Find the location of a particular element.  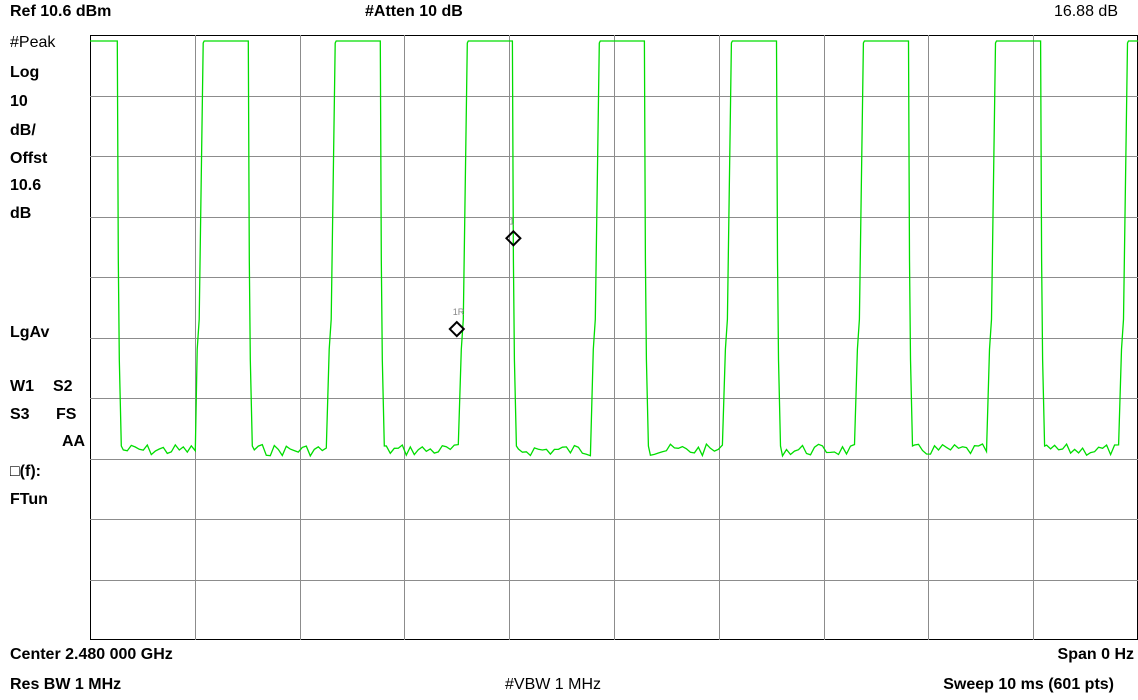

marker-1-diamond is located at coordinates (513, 238).